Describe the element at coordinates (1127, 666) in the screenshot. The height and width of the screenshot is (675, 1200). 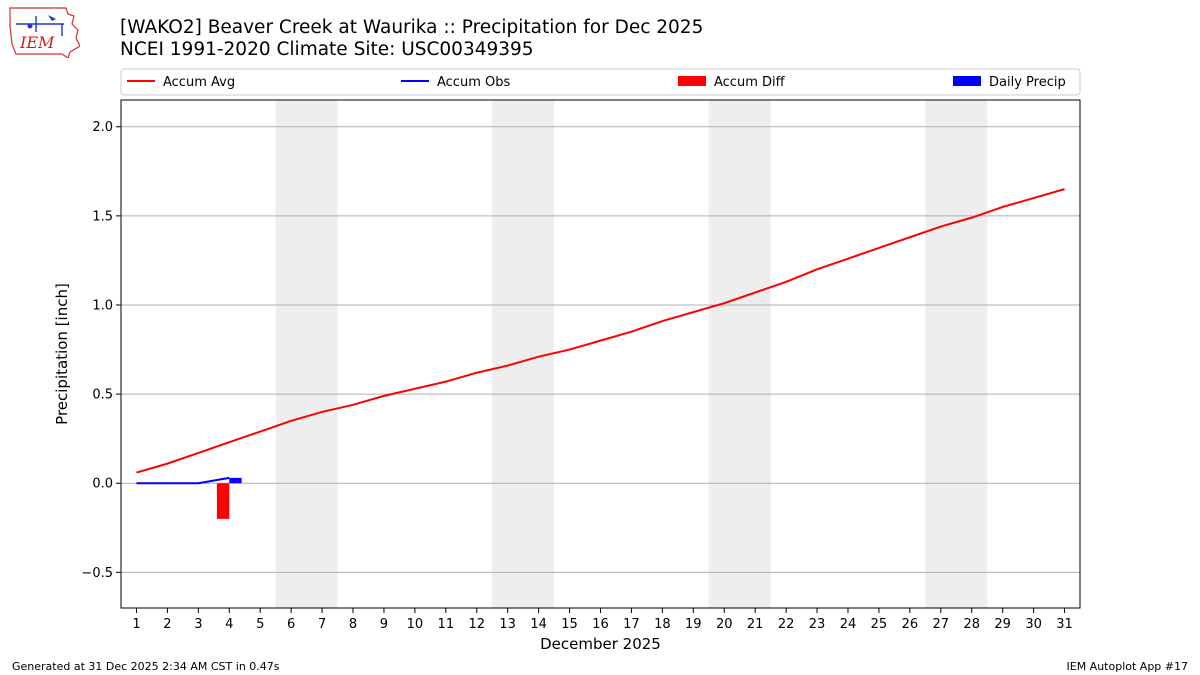
I see `app-id-label: IEM Autoplot App #17` at that location.